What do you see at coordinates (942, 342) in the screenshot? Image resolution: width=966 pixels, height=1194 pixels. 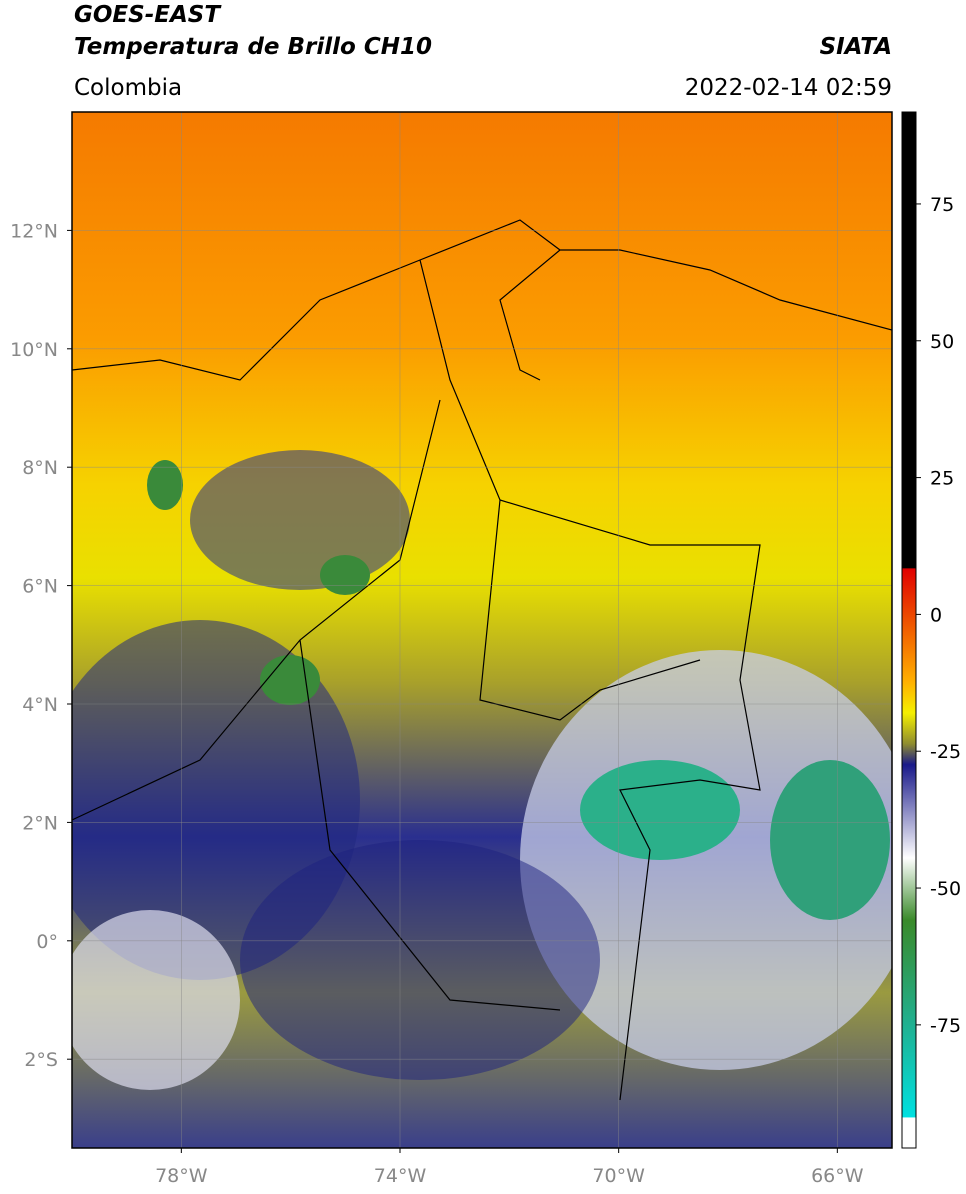 I see `colorbar-tick-label: 50` at bounding box center [942, 342].